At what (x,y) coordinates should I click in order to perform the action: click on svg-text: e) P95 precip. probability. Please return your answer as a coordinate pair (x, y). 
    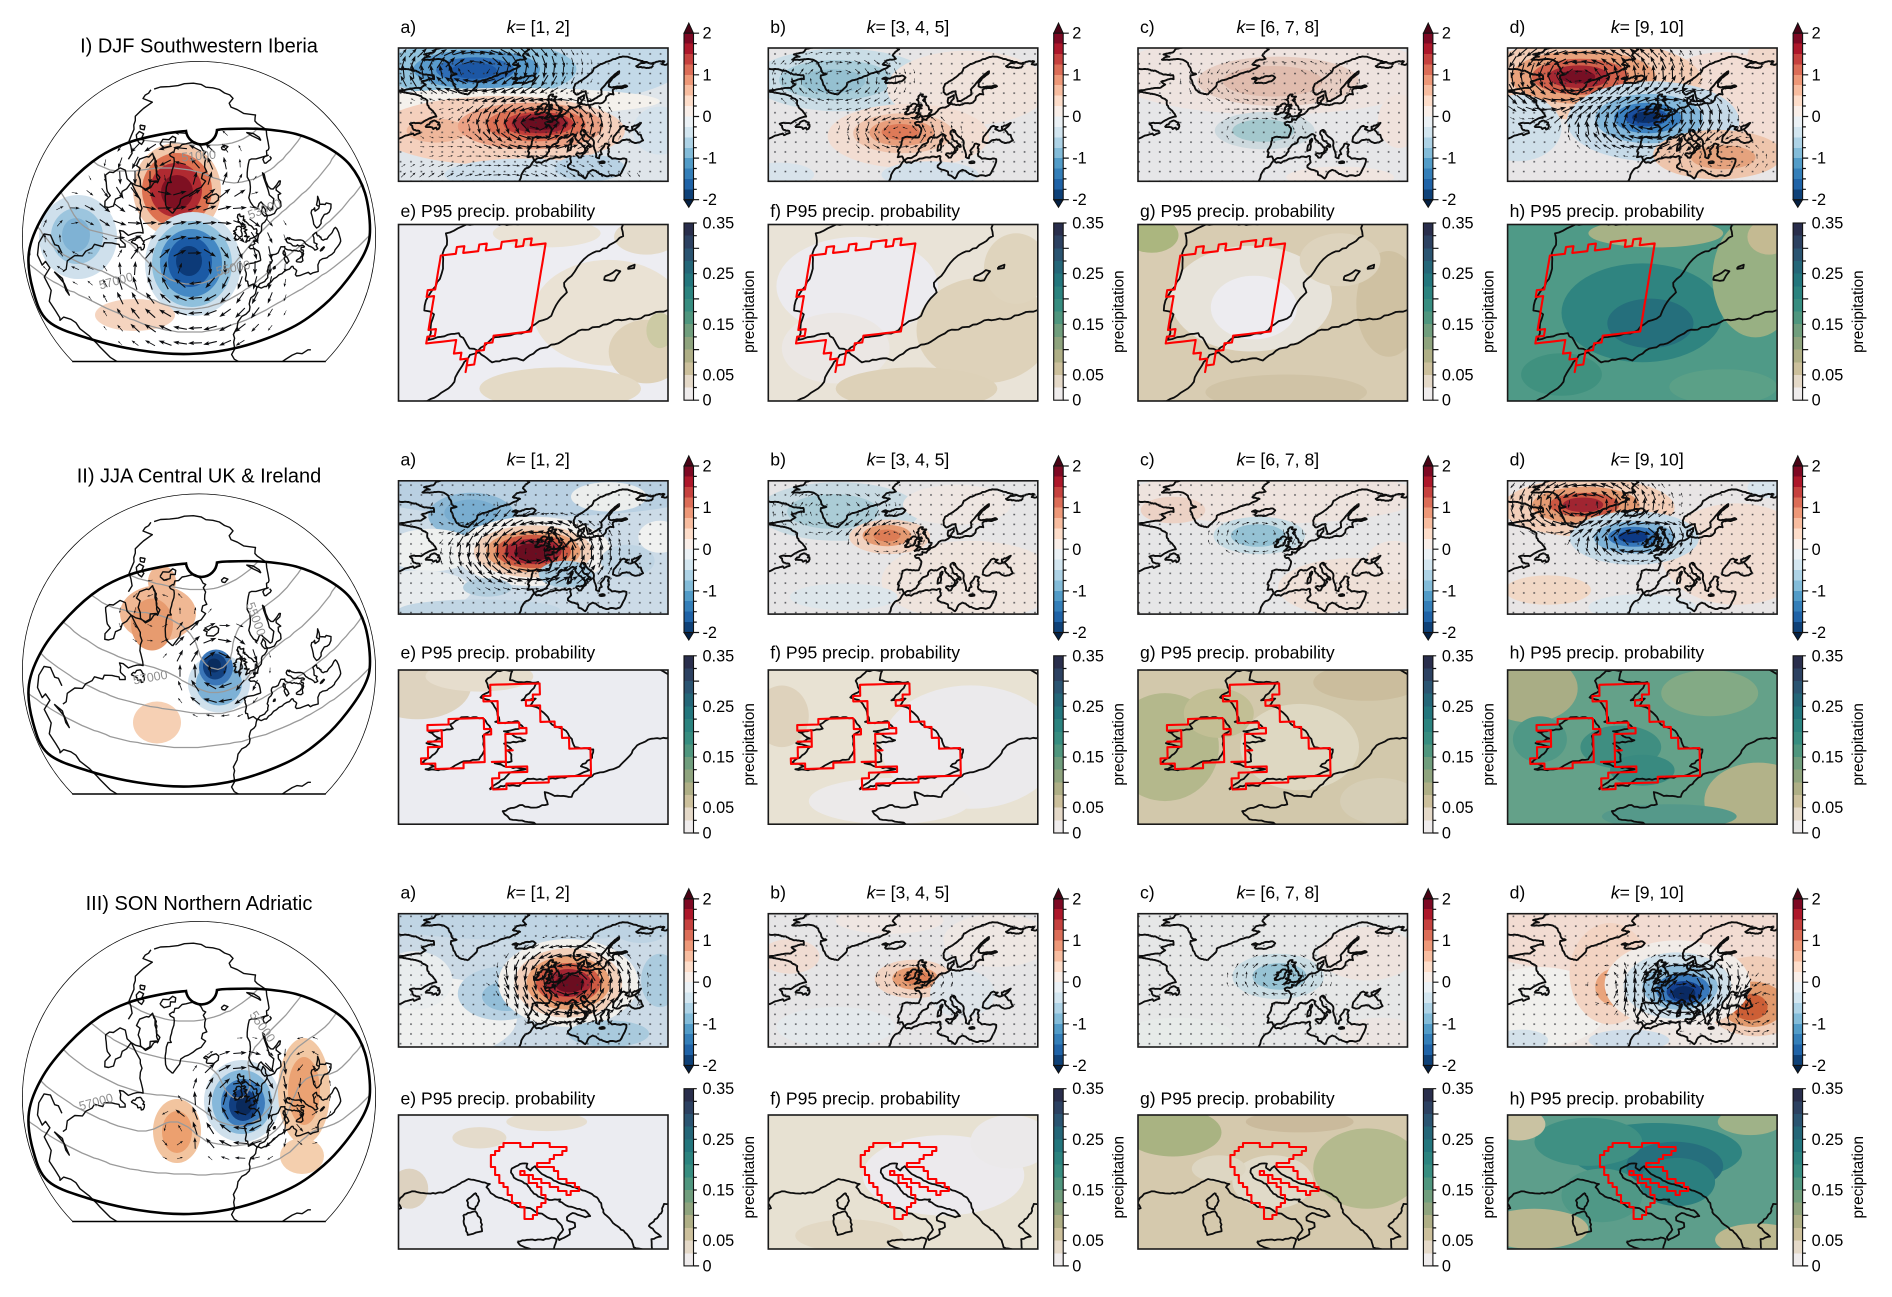
    Looking at the image, I should click on (498, 653).